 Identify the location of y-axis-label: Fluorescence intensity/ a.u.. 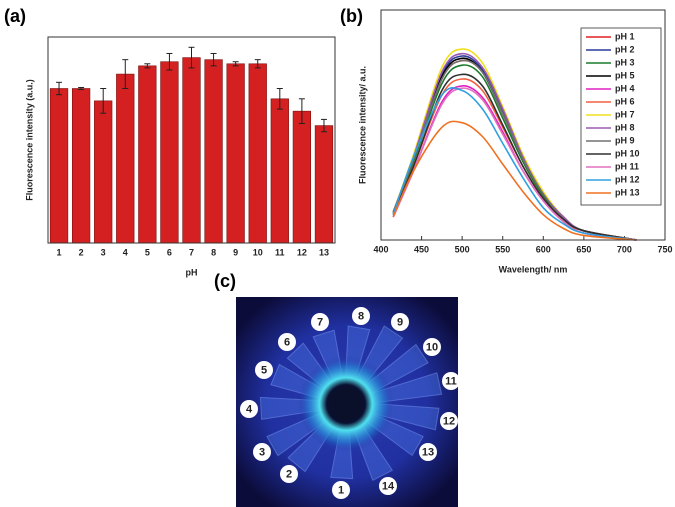
(362, 125).